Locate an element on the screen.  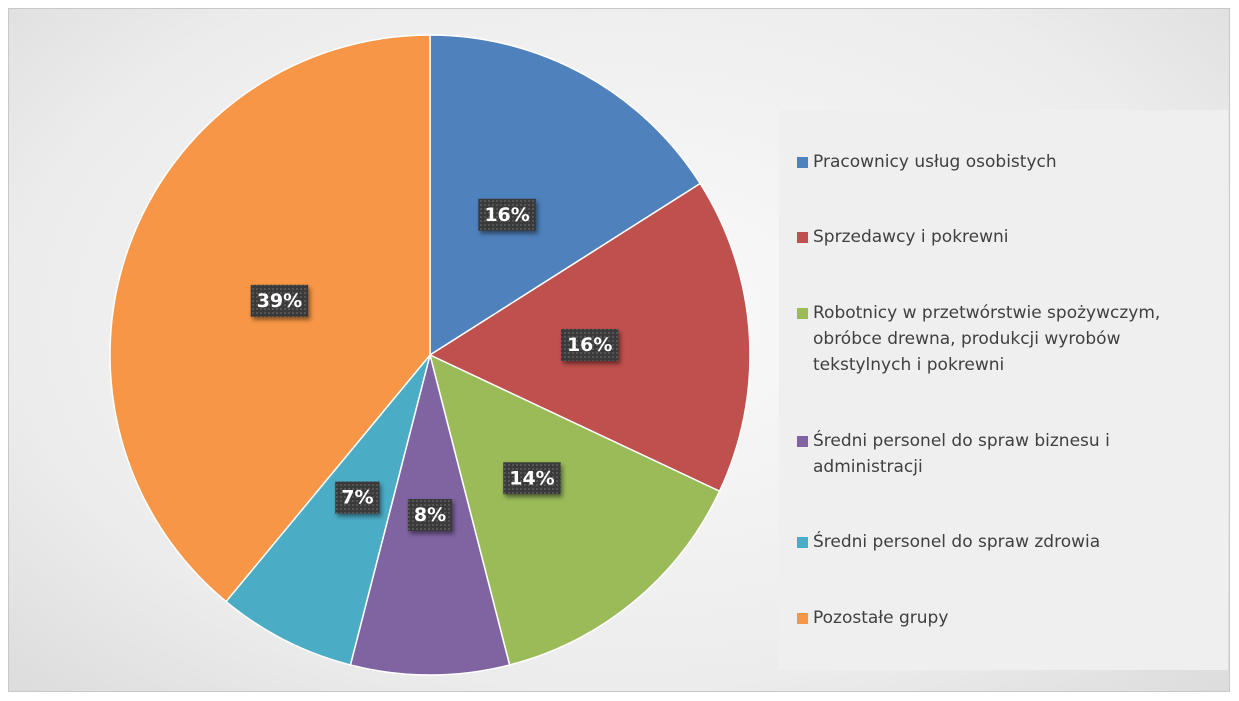
legend-entry: Sprzedawcy i pokrewni is located at coordinates (1004, 237).